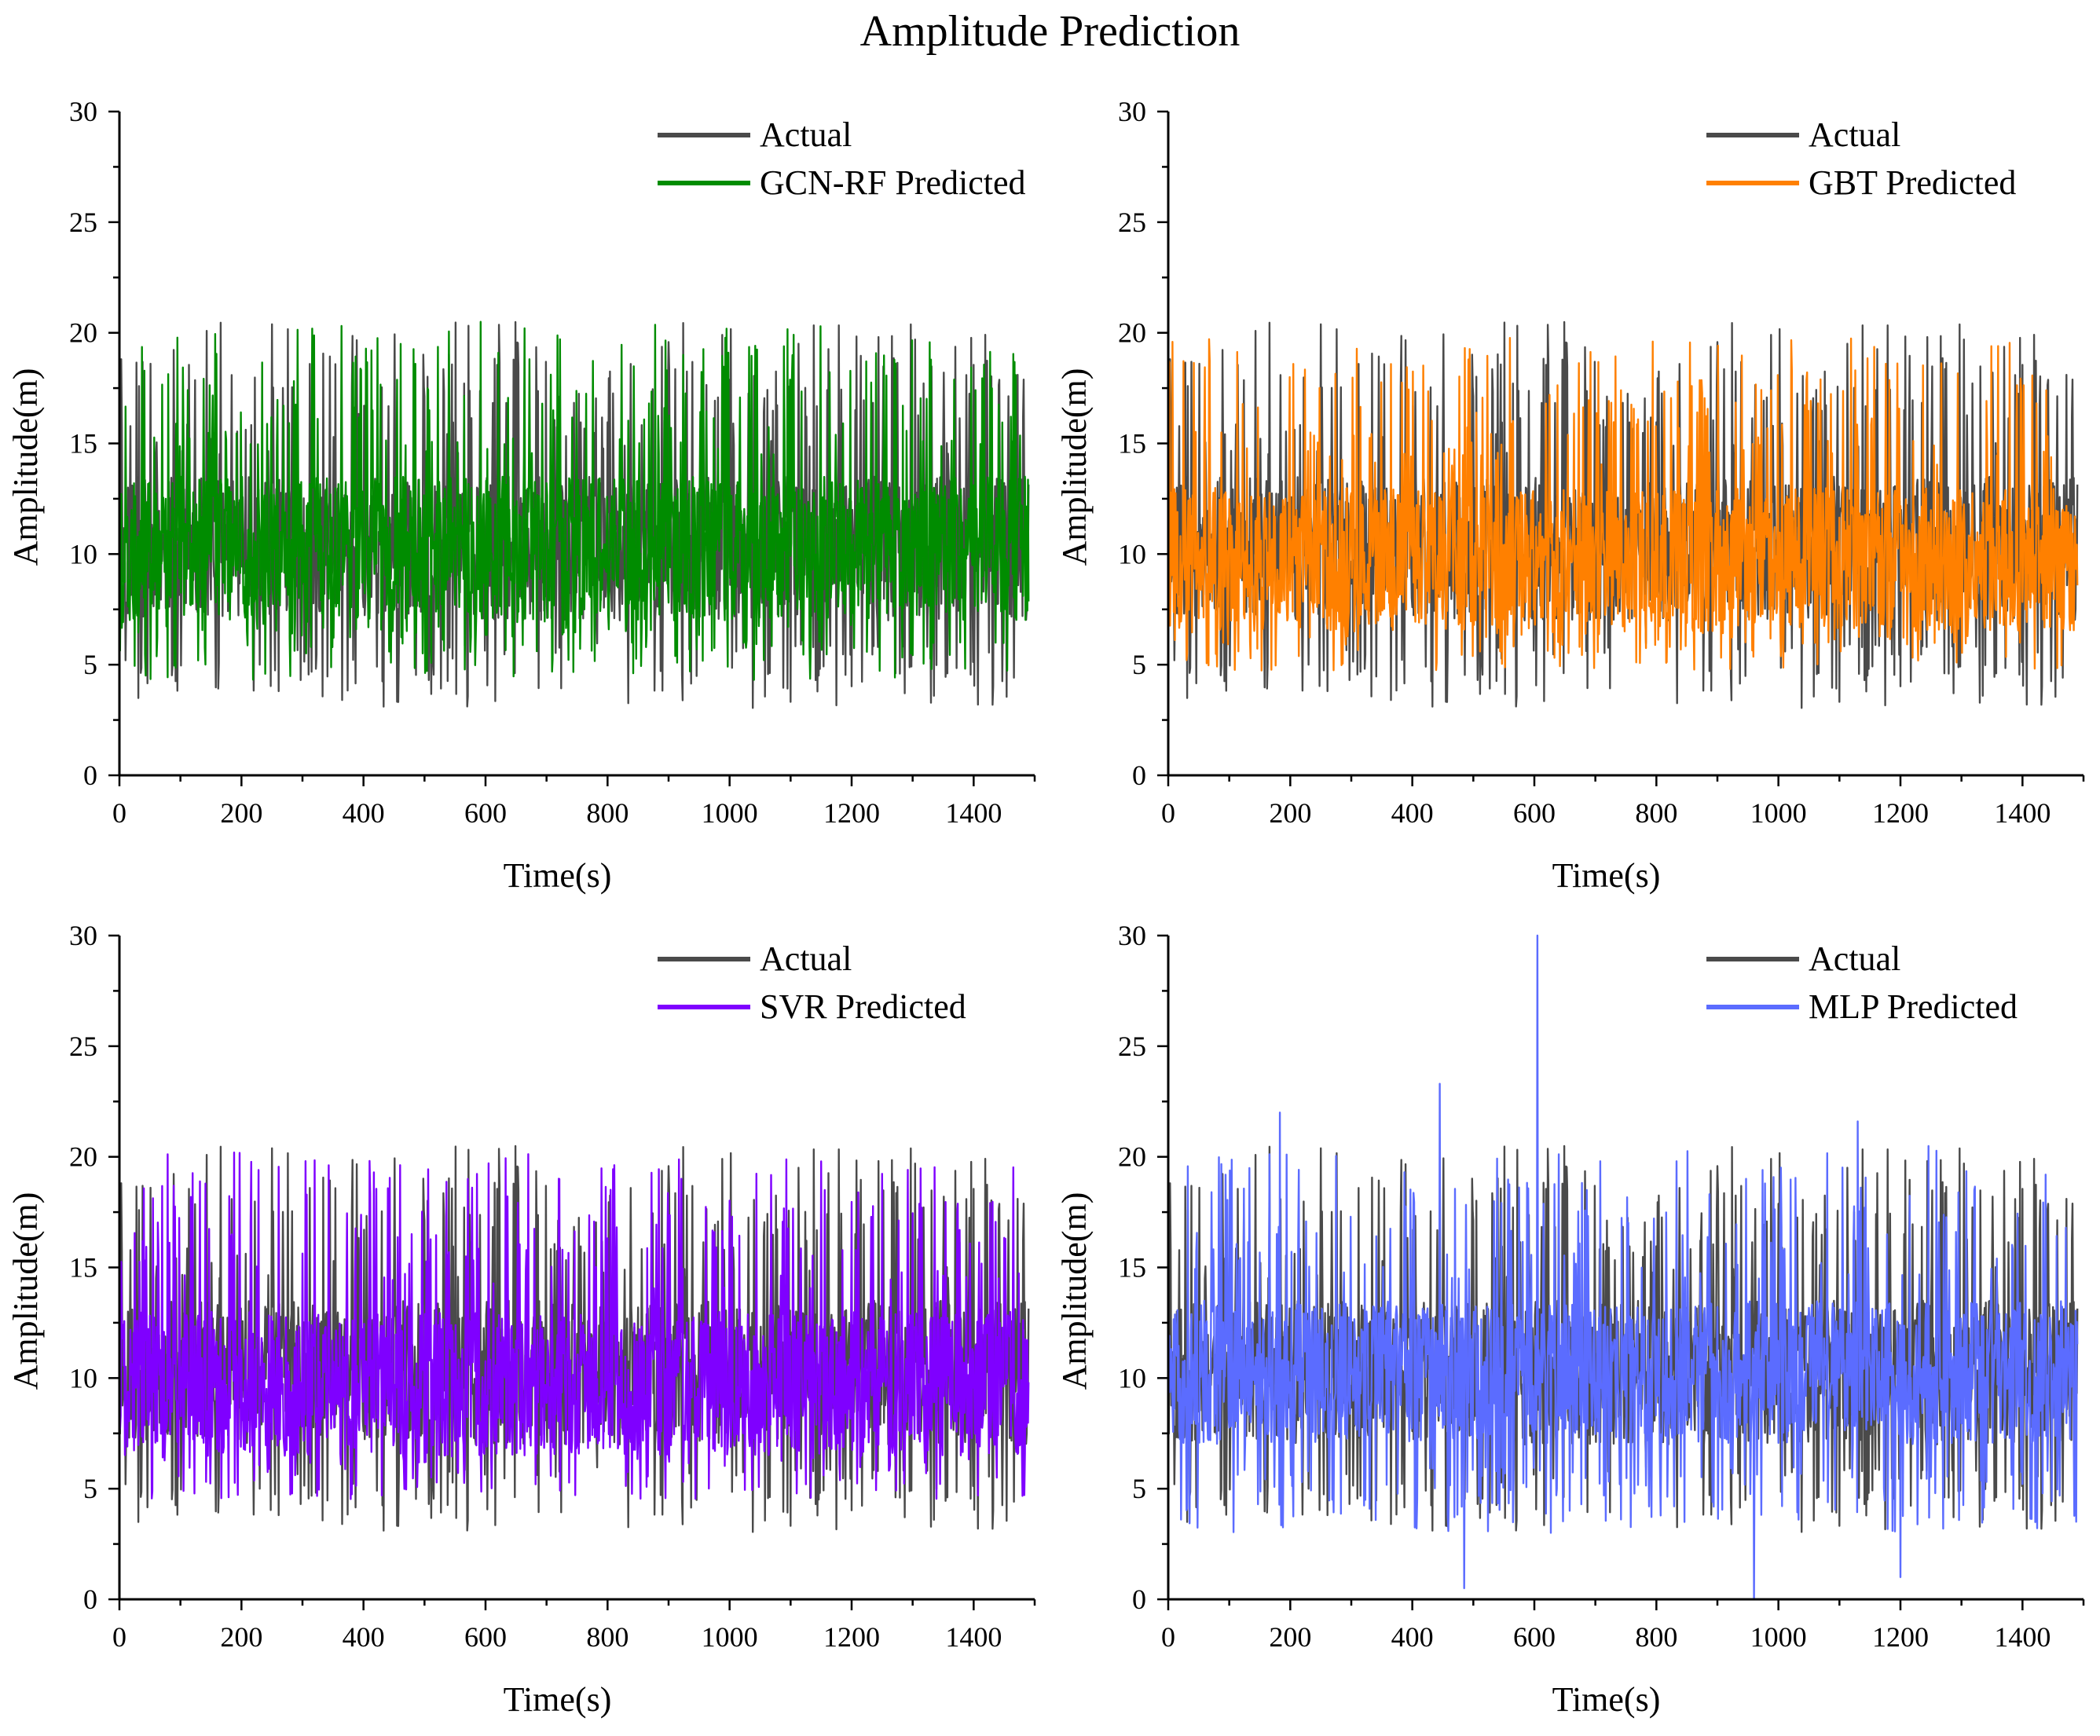 The image size is (2100, 1736). I want to click on legend-label-predicted: GBT Predicted, so click(1912, 182).